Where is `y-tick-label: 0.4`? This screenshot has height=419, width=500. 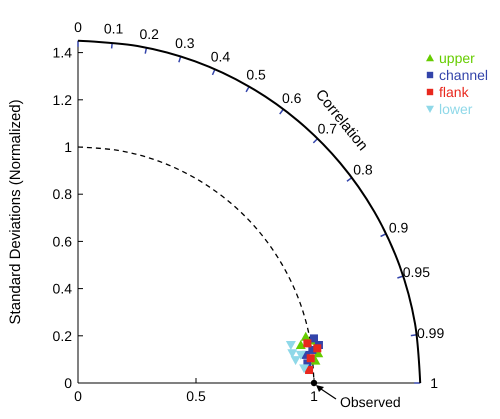
y-tick-label: 0.4 is located at coordinates (62, 288).